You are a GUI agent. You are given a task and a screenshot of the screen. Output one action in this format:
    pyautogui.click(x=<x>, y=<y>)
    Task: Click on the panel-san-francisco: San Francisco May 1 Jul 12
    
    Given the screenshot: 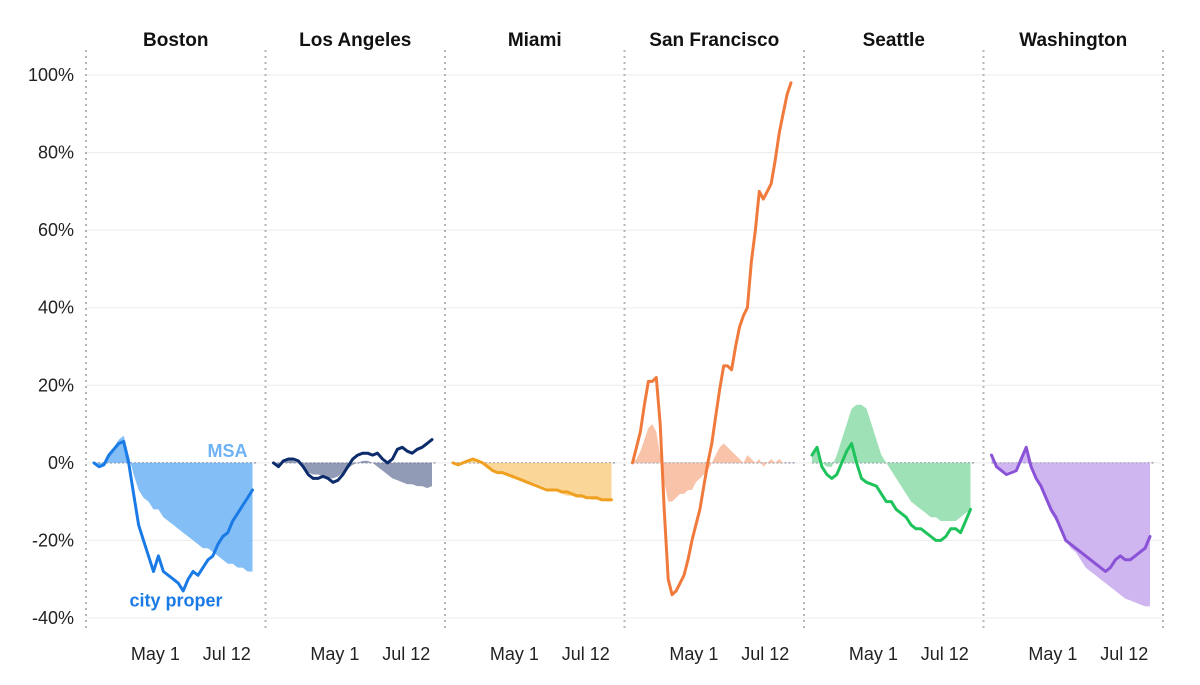 What is the action you would take?
    pyautogui.click(x=713, y=347)
    